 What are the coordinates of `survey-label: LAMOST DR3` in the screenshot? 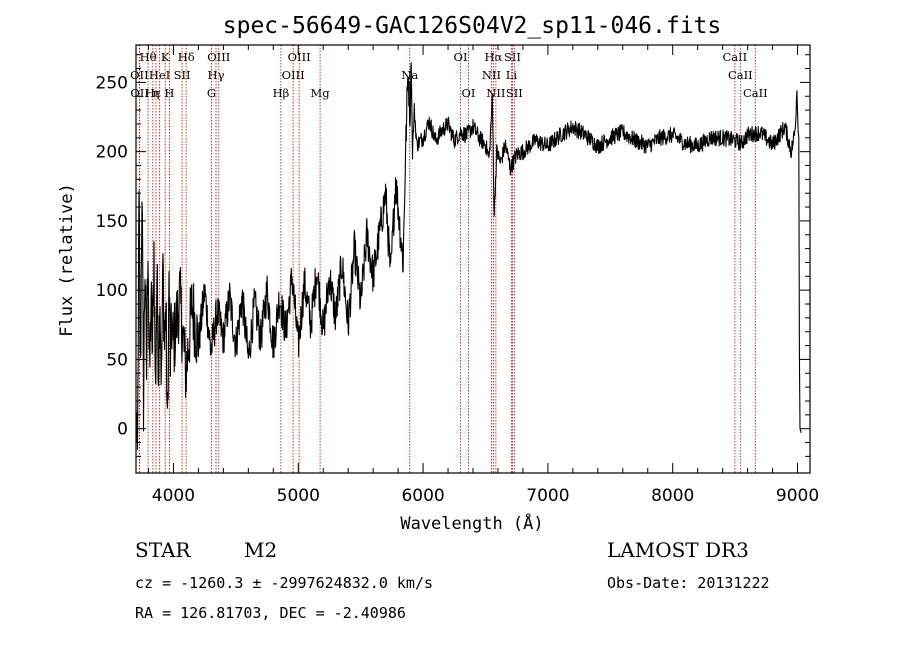 It's located at (678, 550).